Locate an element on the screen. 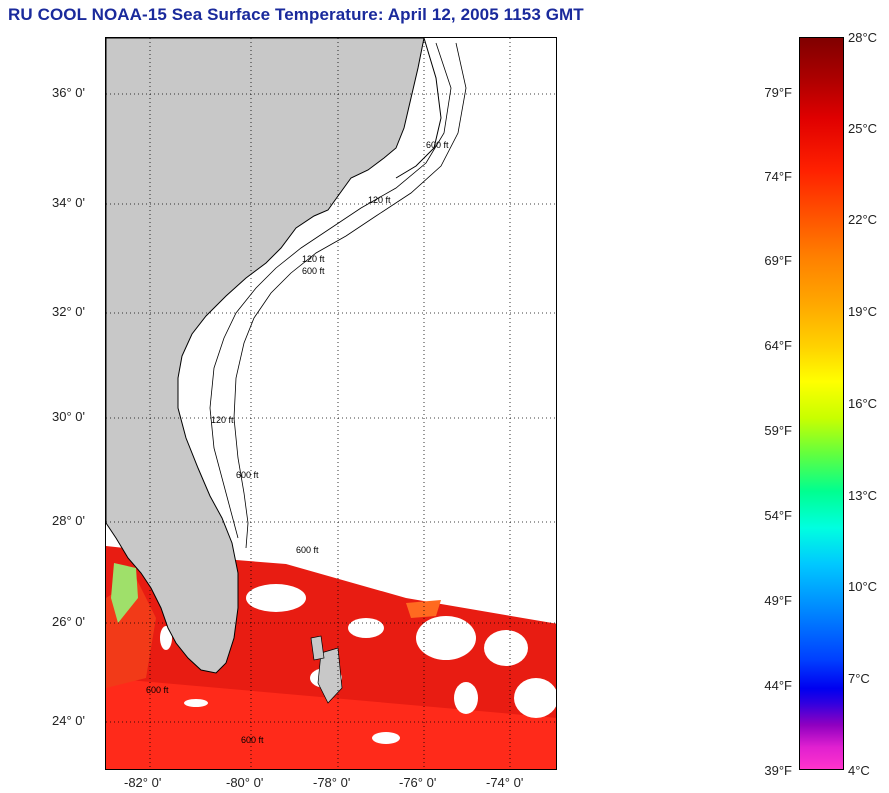  lon-label-80: -80° 0' is located at coordinates (245, 782).